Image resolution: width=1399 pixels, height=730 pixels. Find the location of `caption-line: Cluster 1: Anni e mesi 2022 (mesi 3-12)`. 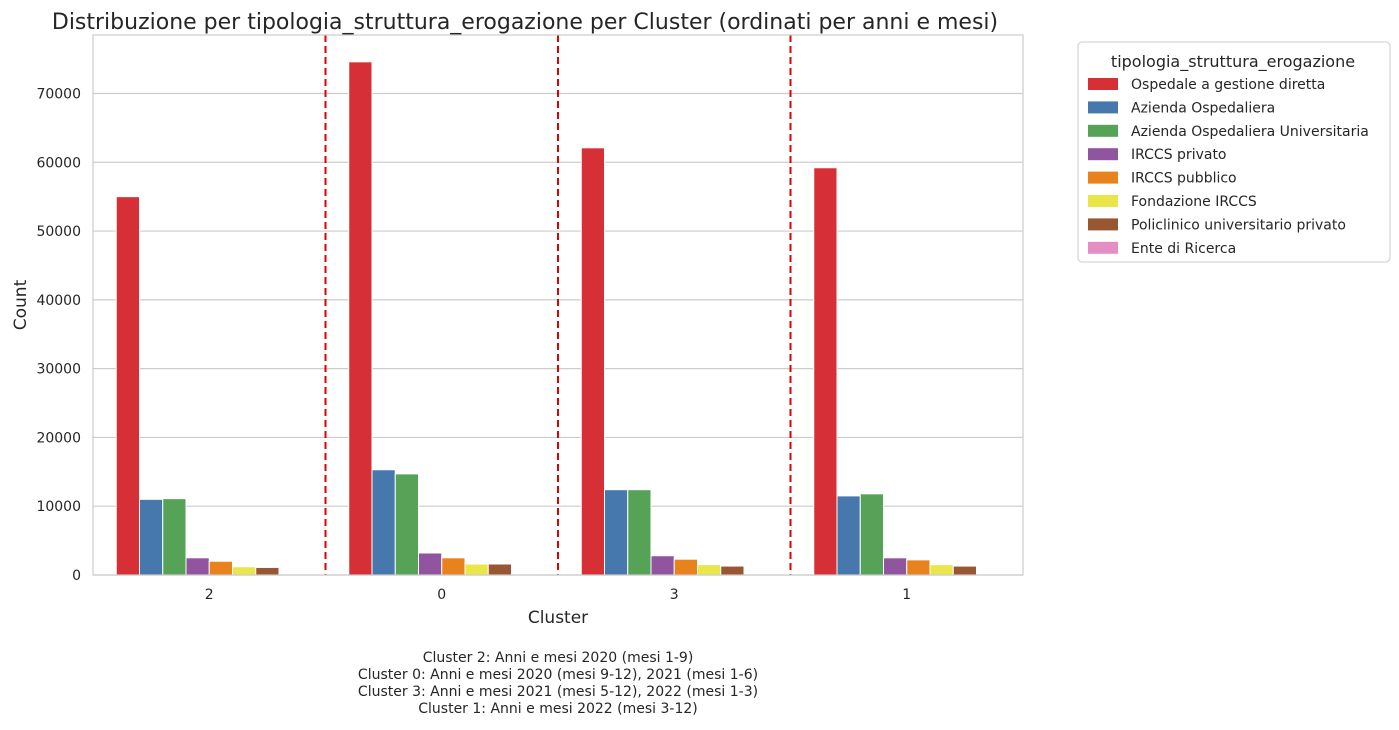

caption-line: Cluster 1: Anni e mesi 2022 (mesi 3-12) is located at coordinates (558, 709).